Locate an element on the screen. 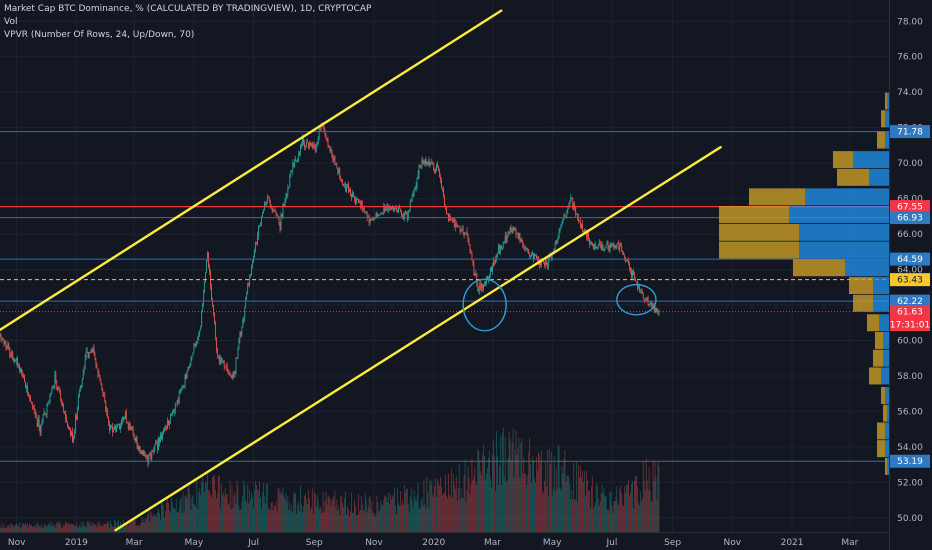 This screenshot has height=550, width=932. price-badge-64-59: 64.59 is located at coordinates (910, 260).